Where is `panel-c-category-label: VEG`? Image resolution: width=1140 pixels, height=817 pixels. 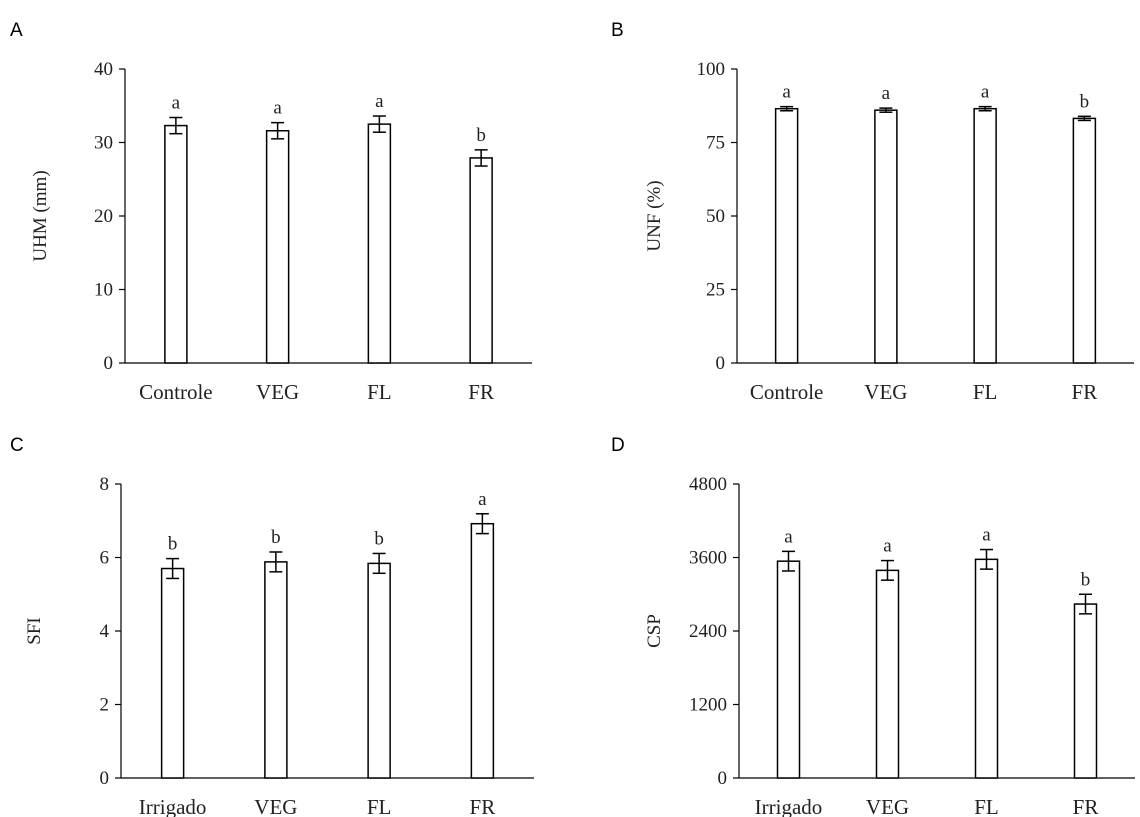
panel-c-category-label: VEG is located at coordinates (275, 806).